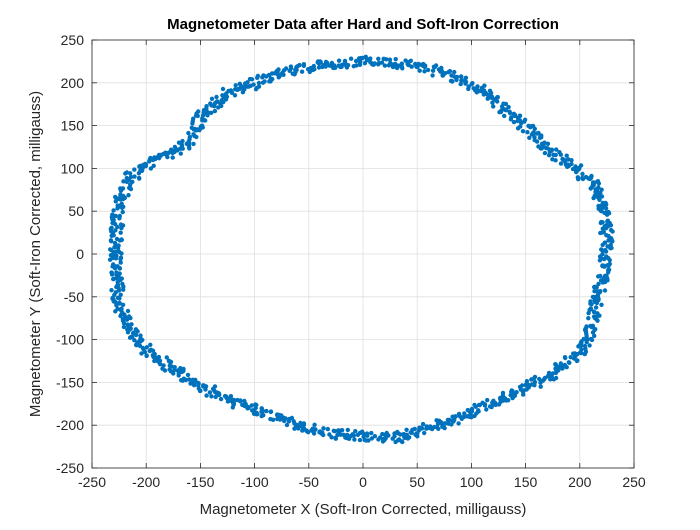 The width and height of the screenshot is (700, 530). I want to click on x-tick-label: -250, so click(92, 482).